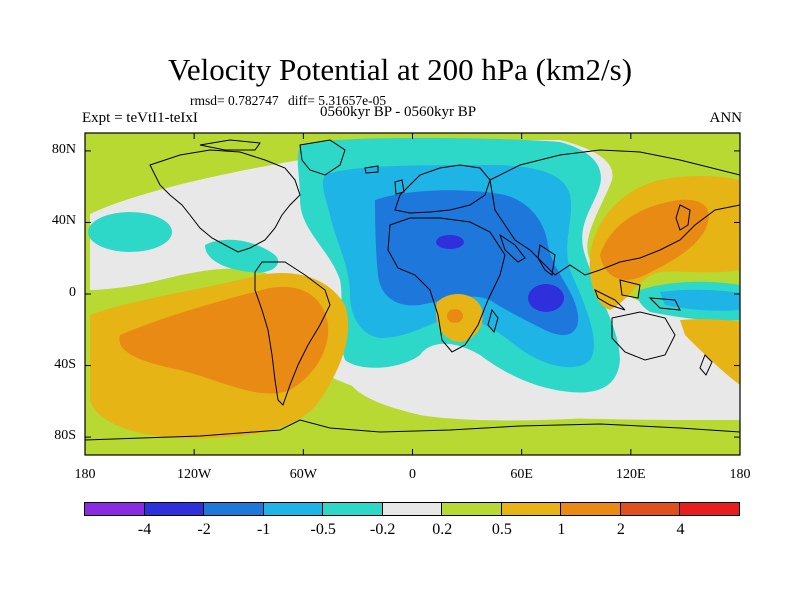  Describe the element at coordinates (400, 69) in the screenshot. I see `page-title: Velocity Potential at 200 hPa (km2/s)` at that location.